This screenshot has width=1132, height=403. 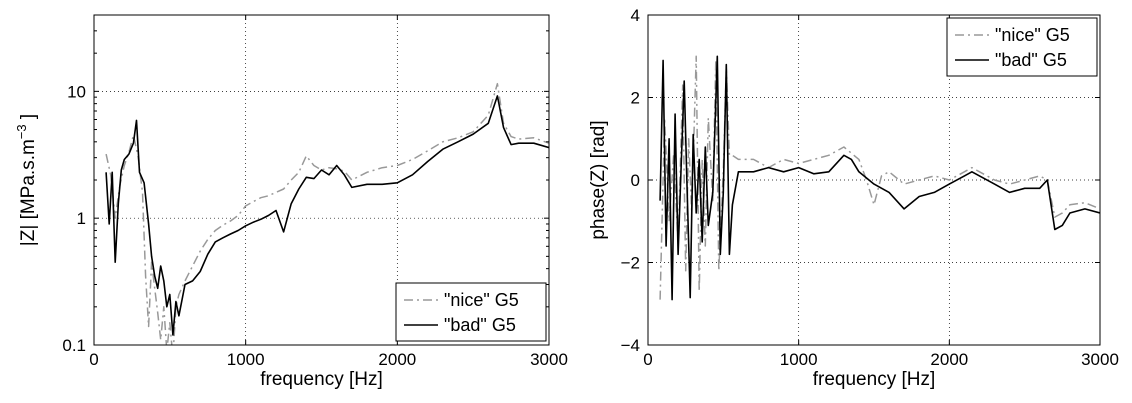 What do you see at coordinates (635, 98) in the screenshot?
I see `y-tick-label: 2` at bounding box center [635, 98].